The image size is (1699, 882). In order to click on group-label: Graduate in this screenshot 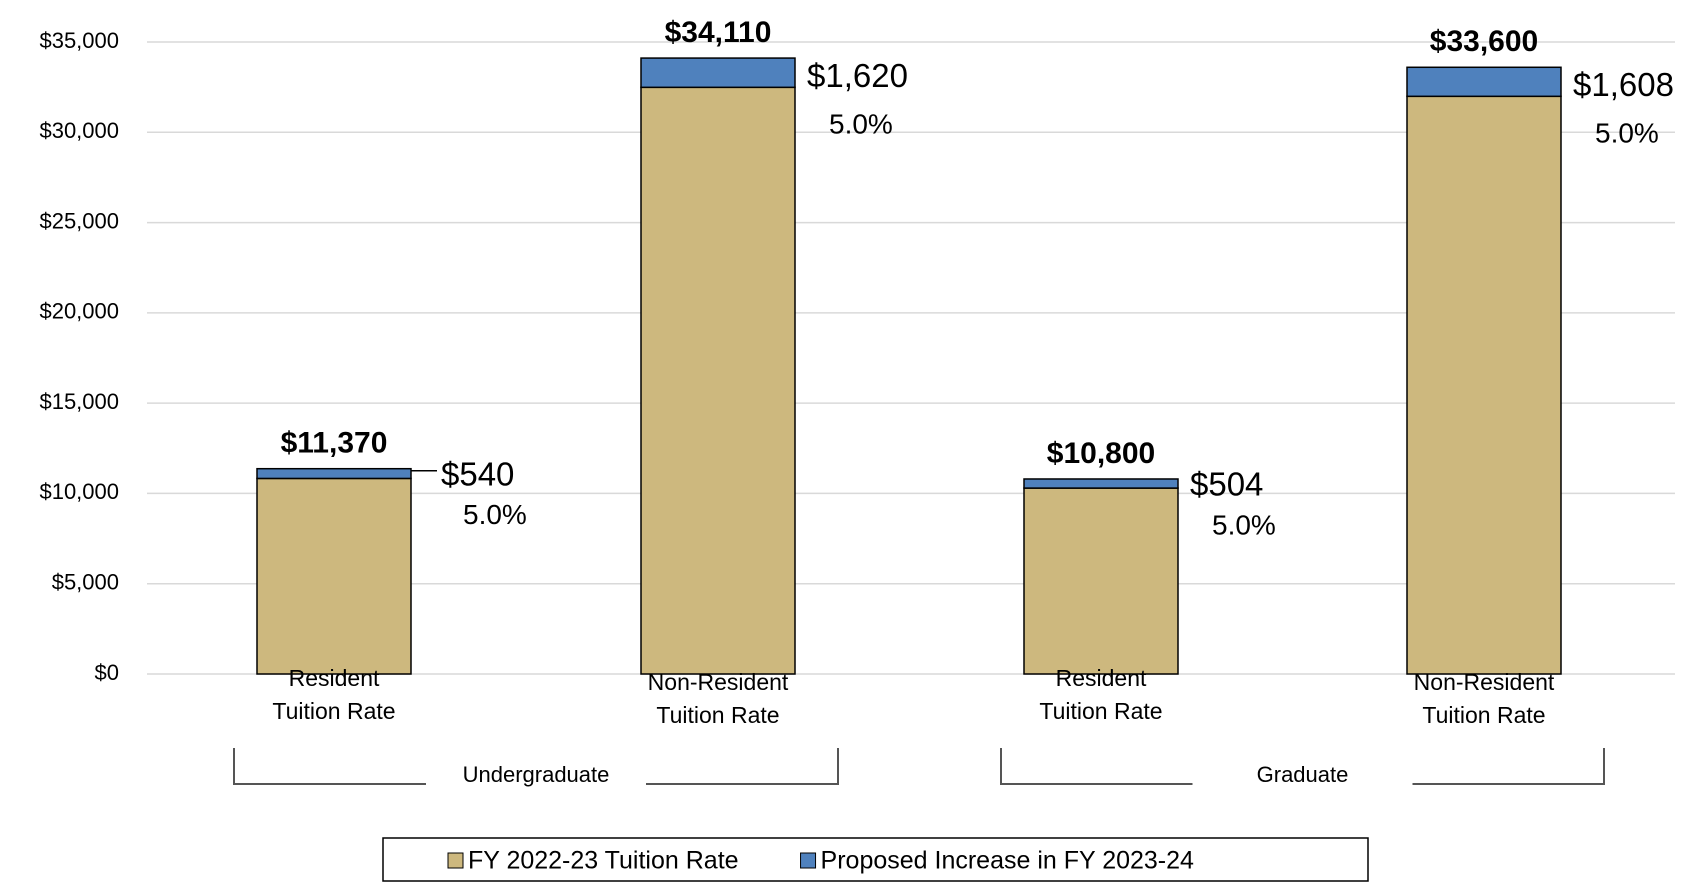, I will do `click(1303, 774)`.